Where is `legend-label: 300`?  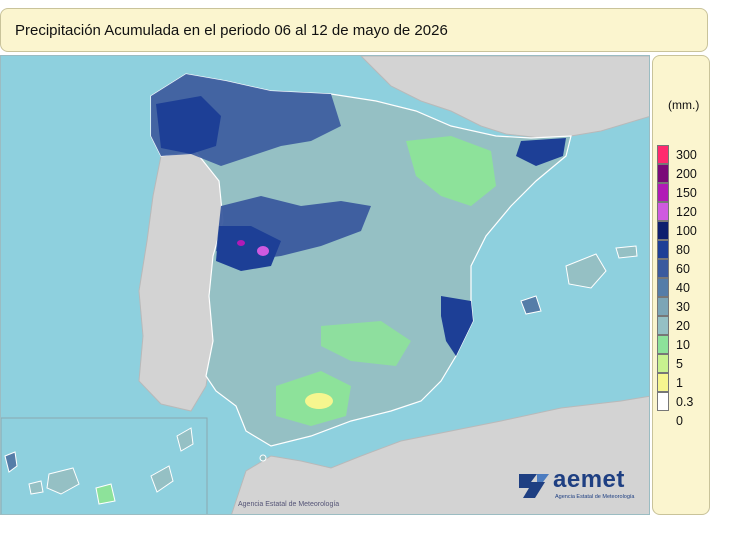 legend-label: 300 is located at coordinates (686, 155).